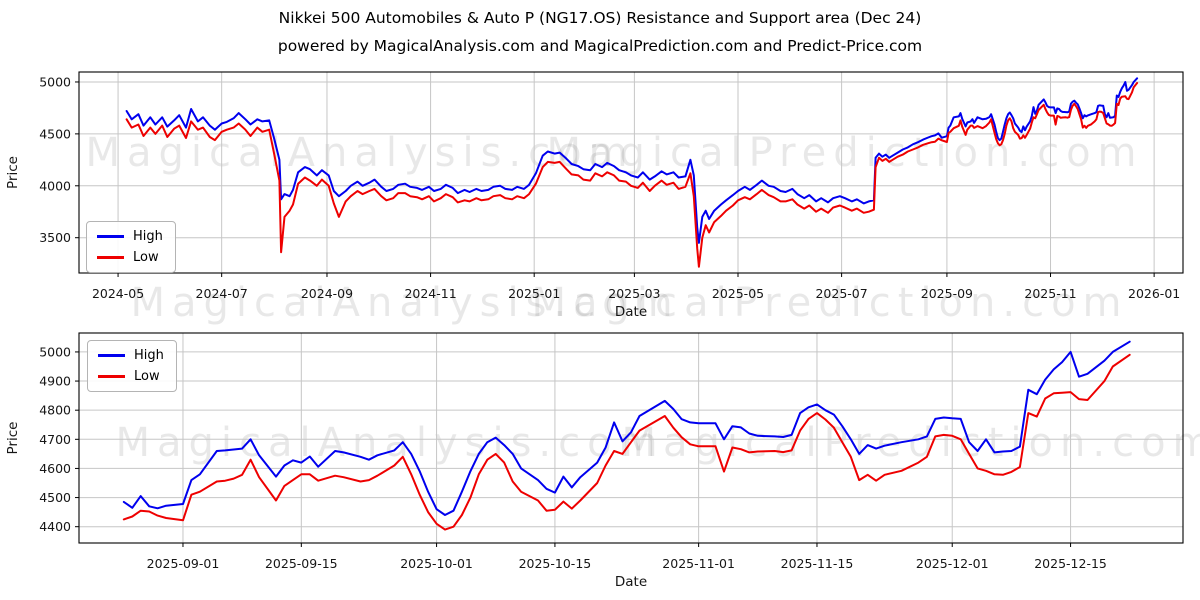 The height and width of the screenshot is (600, 1200). Describe the element at coordinates (55, 237) in the screenshot. I see `svg-text: 3500` at that location.